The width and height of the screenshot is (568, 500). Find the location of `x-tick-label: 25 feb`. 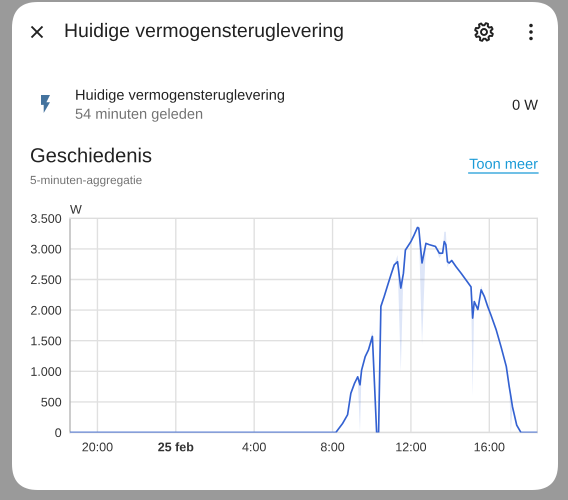

x-tick-label: 25 feb is located at coordinates (176, 447).